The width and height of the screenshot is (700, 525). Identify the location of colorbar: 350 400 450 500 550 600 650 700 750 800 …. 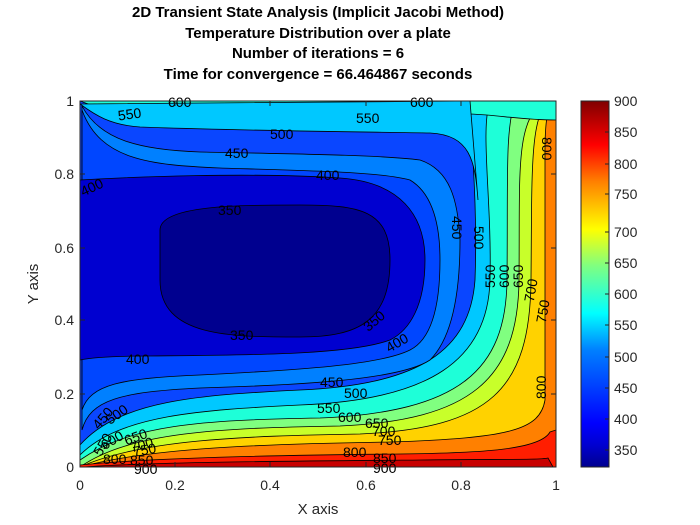
(609, 280).